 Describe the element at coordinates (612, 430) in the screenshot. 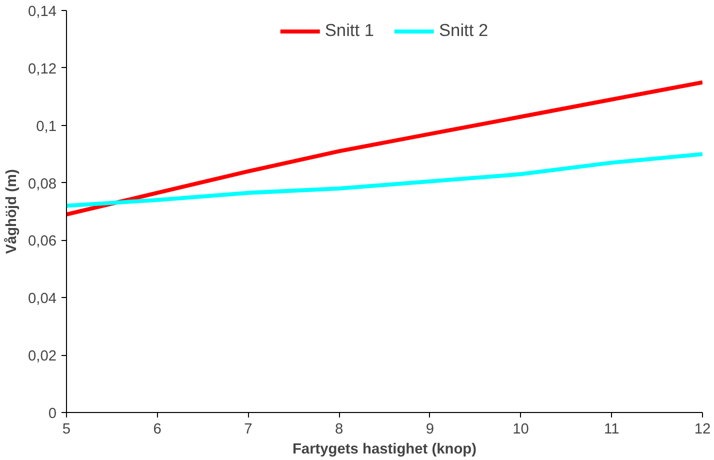

I see `x-tick-label: 11` at that location.